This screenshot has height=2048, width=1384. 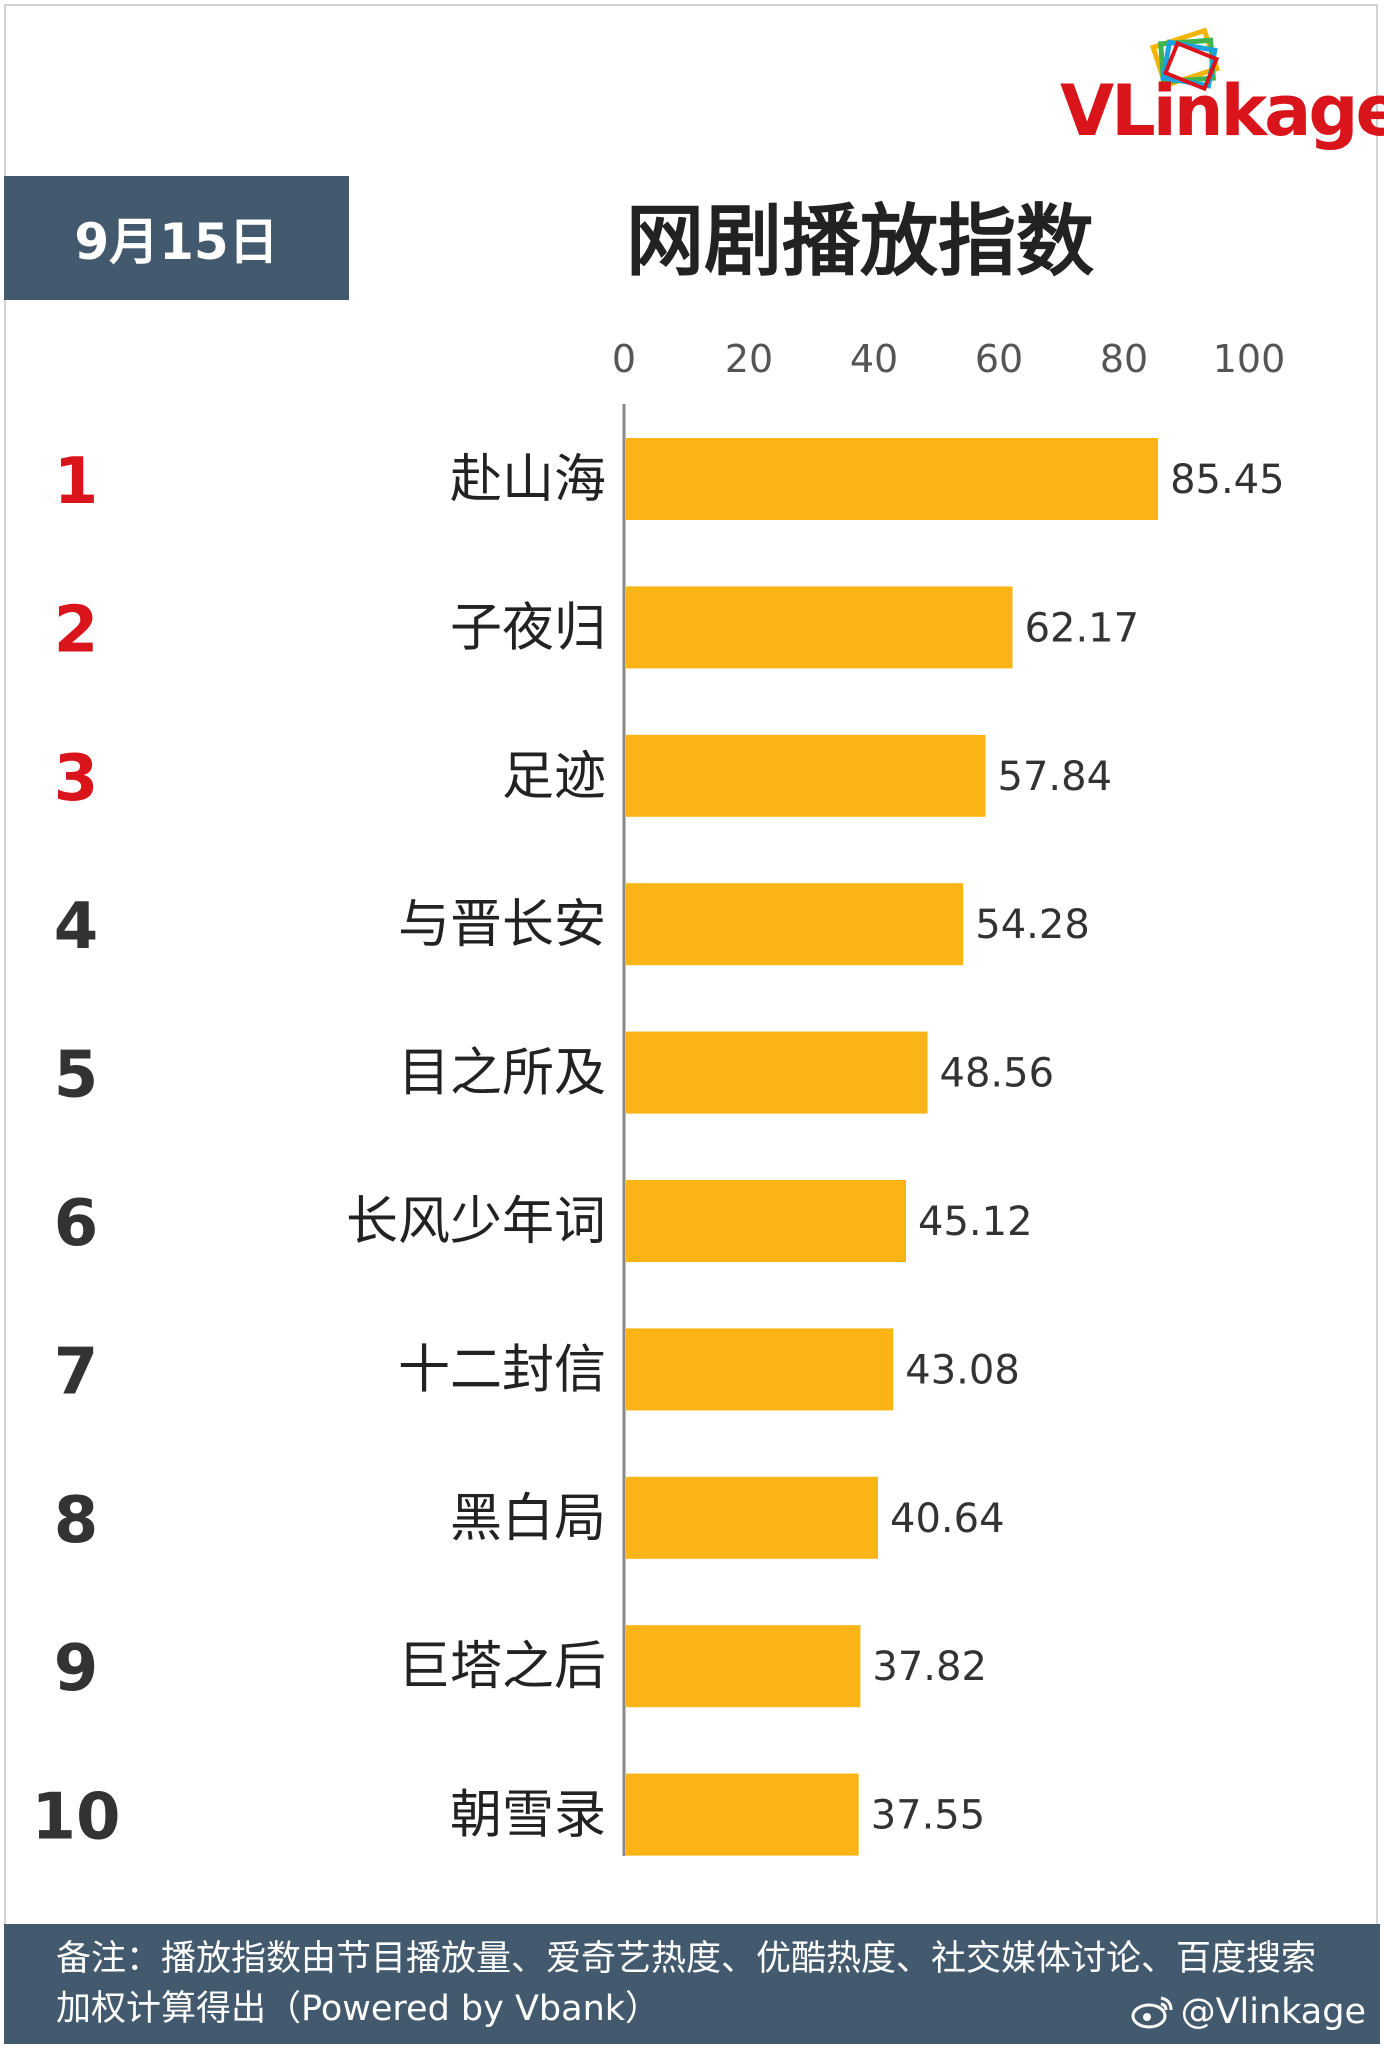 What do you see at coordinates (624, 359) in the screenshot?
I see `x-tick-label: 0` at bounding box center [624, 359].